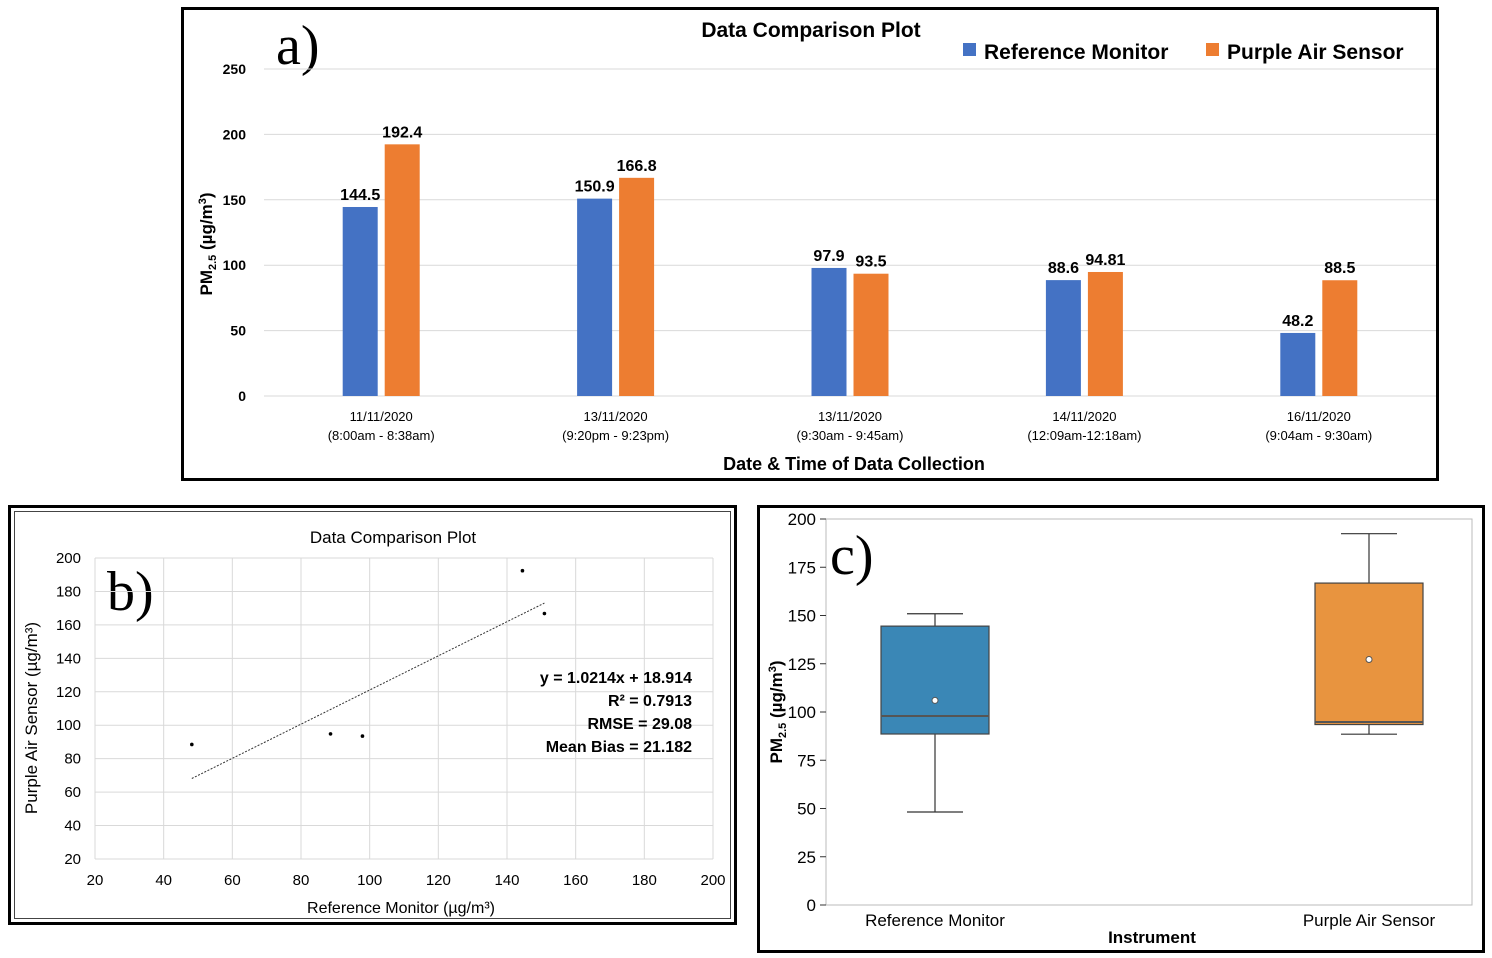 The image size is (1492, 958). I want to click on x-axis-title: Instrument, so click(1152, 937).